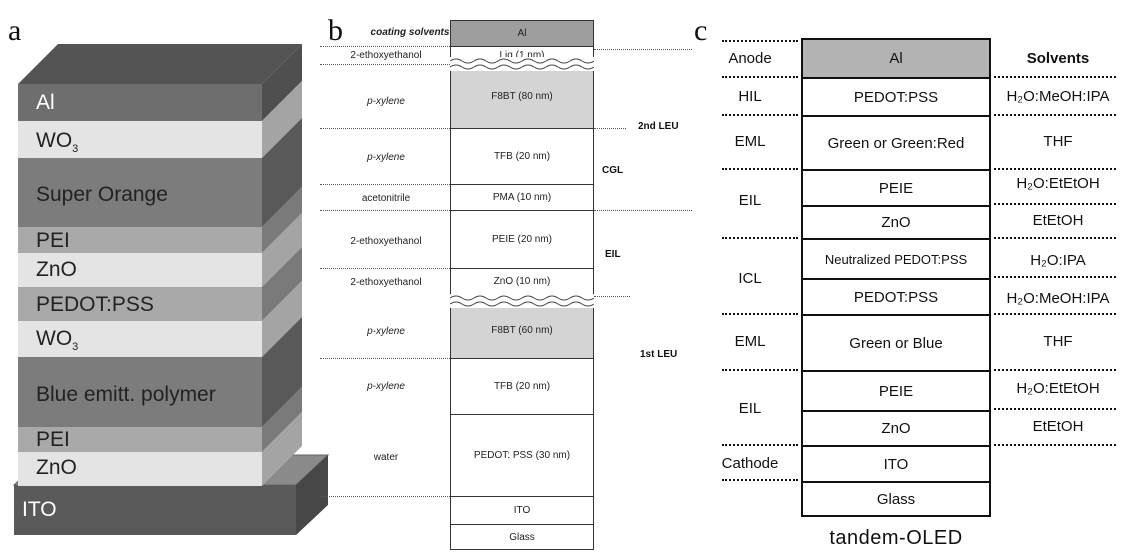  Describe the element at coordinates (1058, 341) in the screenshot. I see `c-solvent-eml-bottom: THF` at that location.